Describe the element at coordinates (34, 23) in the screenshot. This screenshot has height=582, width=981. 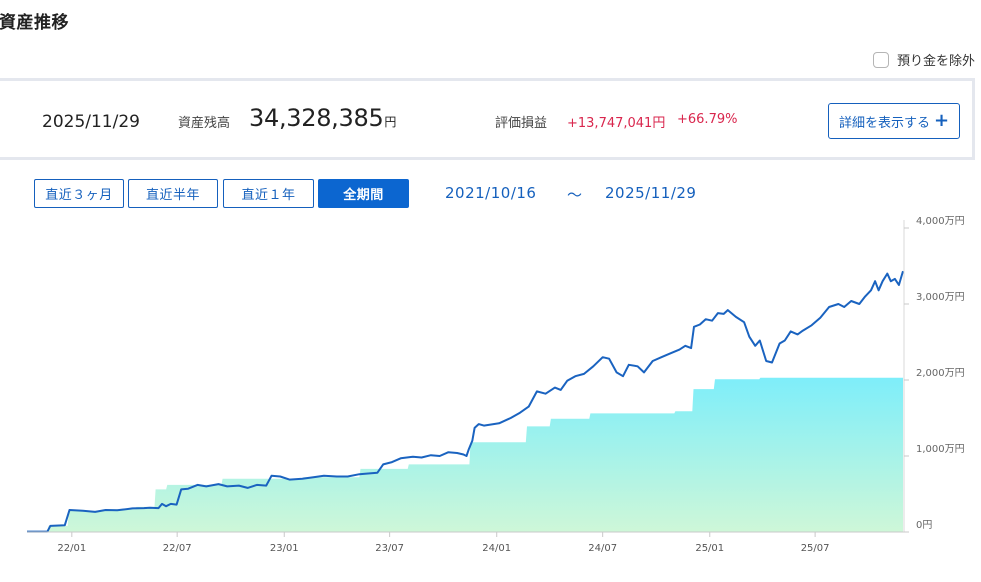
I see `page-title: 資産推移` at that location.